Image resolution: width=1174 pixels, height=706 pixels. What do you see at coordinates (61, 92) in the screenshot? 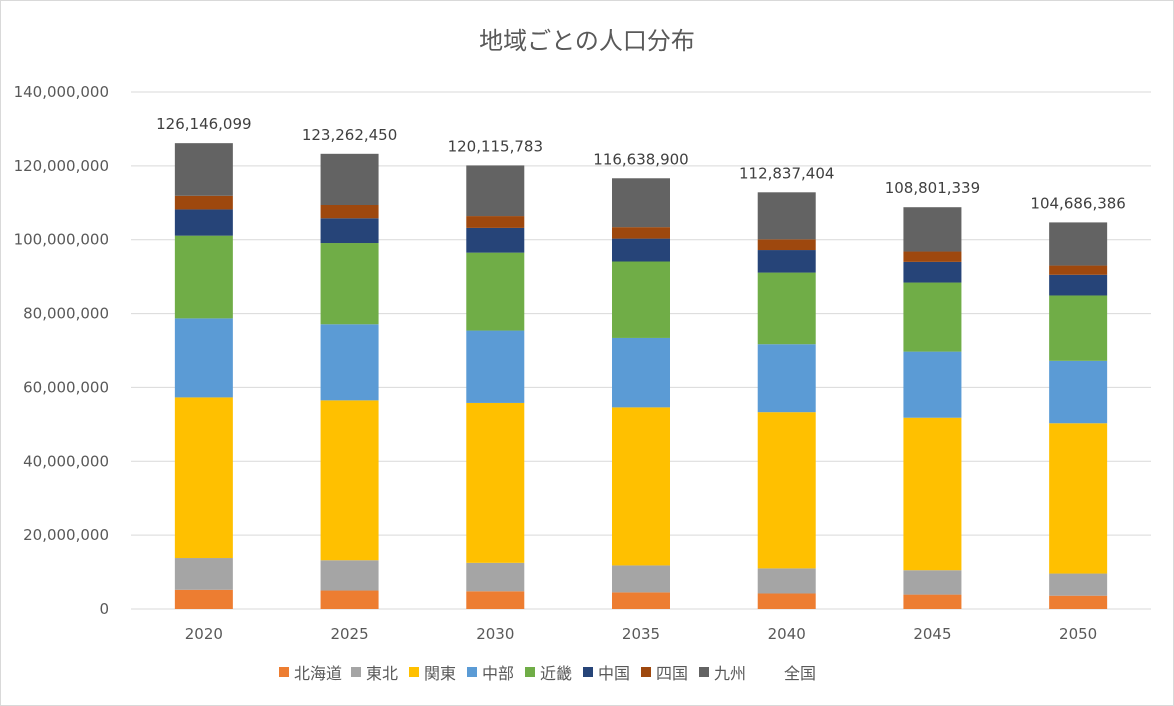
I see `y-tick-label: 140,000,000` at bounding box center [61, 92].